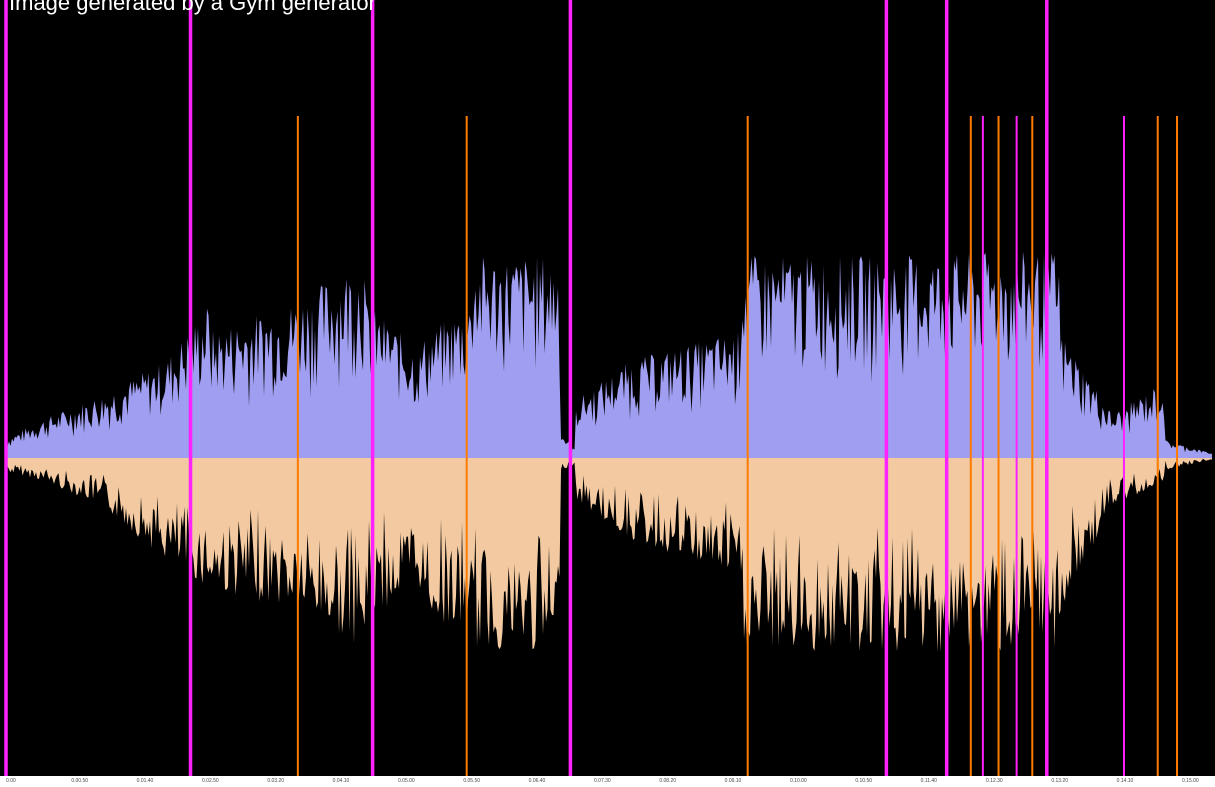 Image resolution: width=1215 pixels, height=787 pixels. What do you see at coordinates (928, 781) in the screenshot?
I see `ruler-label: 0.11.40` at bounding box center [928, 781].